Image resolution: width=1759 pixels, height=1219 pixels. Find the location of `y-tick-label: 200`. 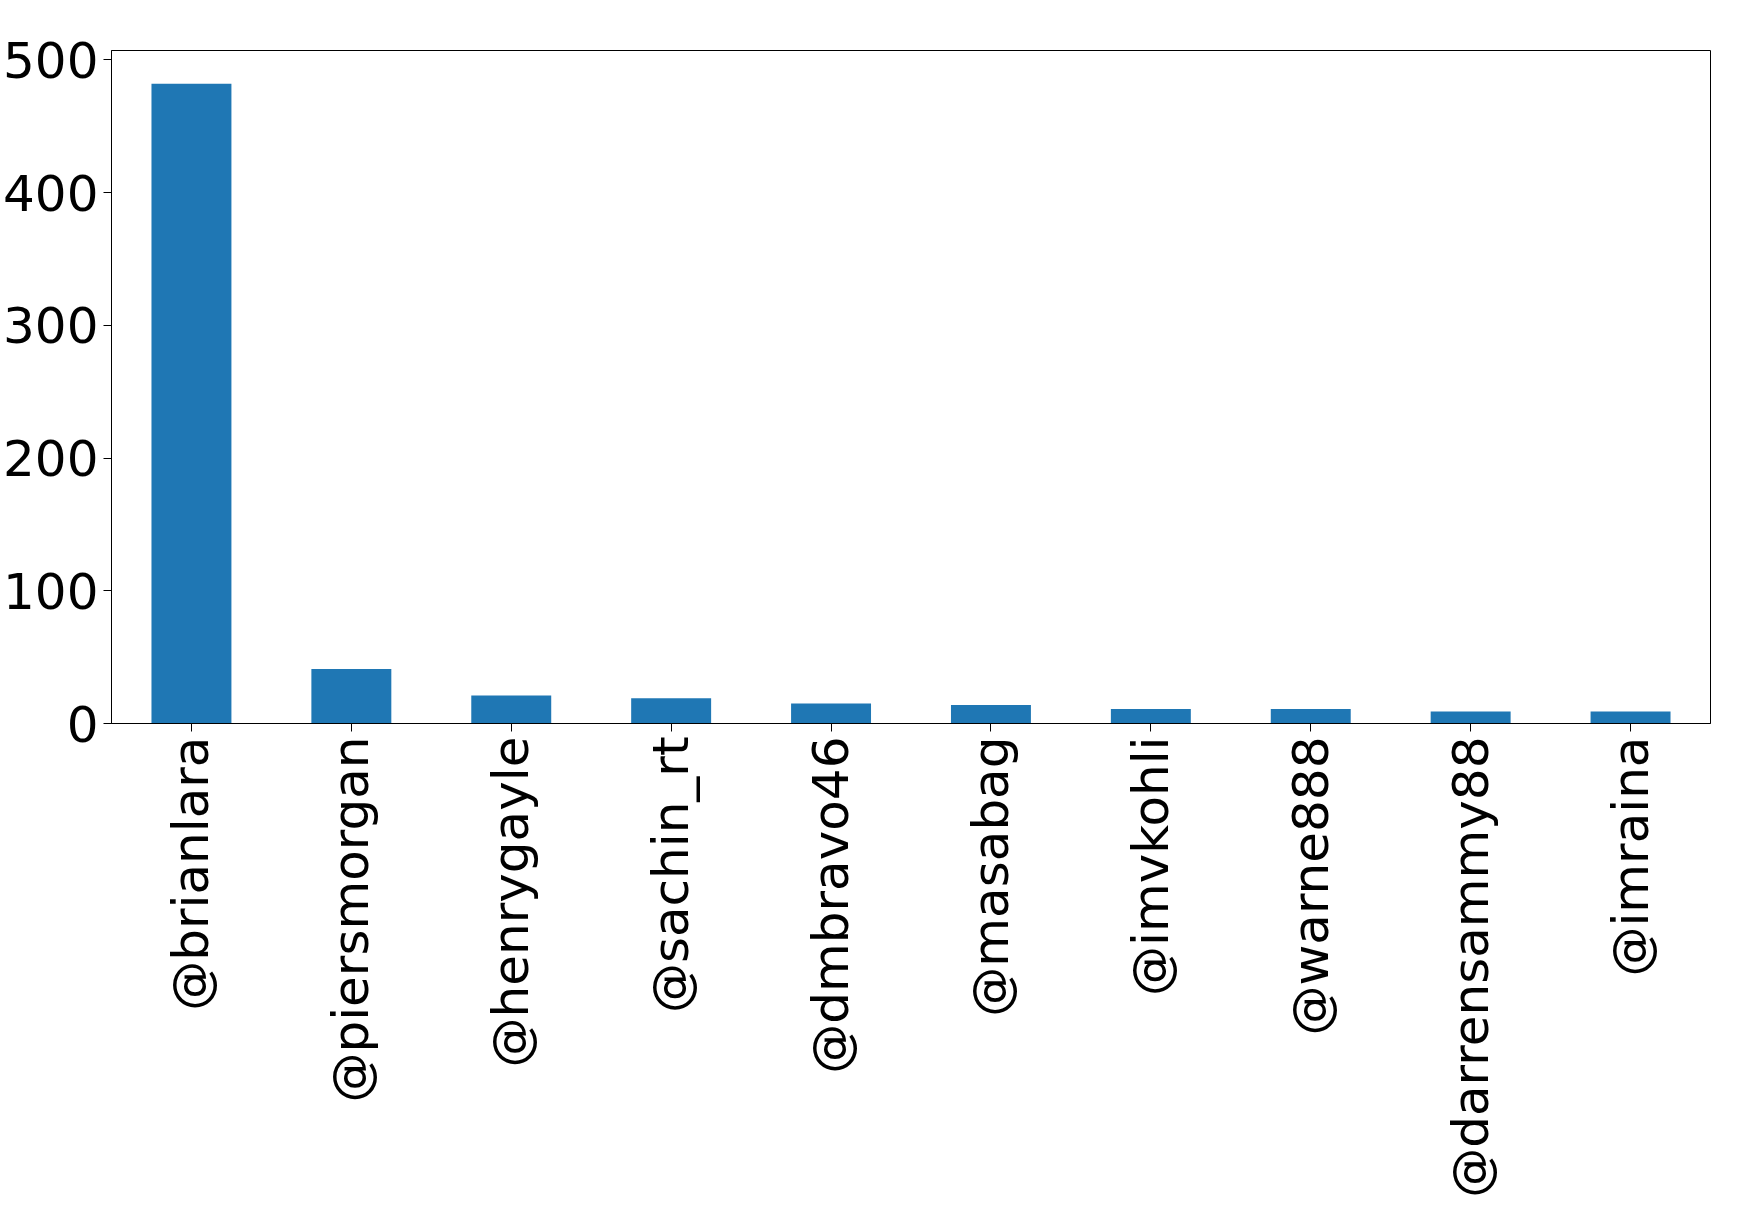

y-tick-label: 200 is located at coordinates (51, 459).